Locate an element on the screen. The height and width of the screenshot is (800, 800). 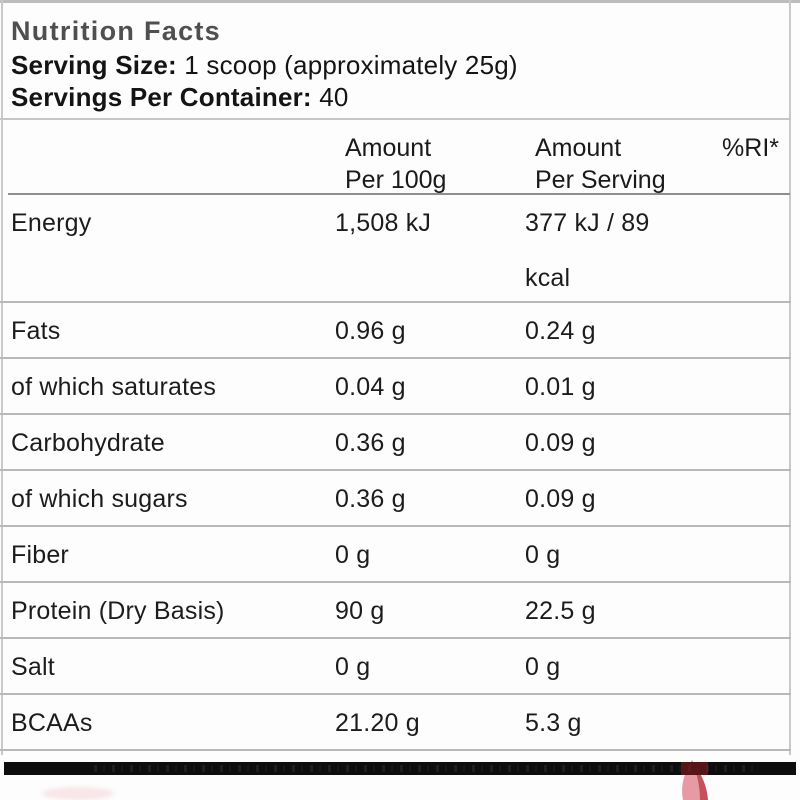
watermark-bar-overlap is located at coordinates (694, 768).